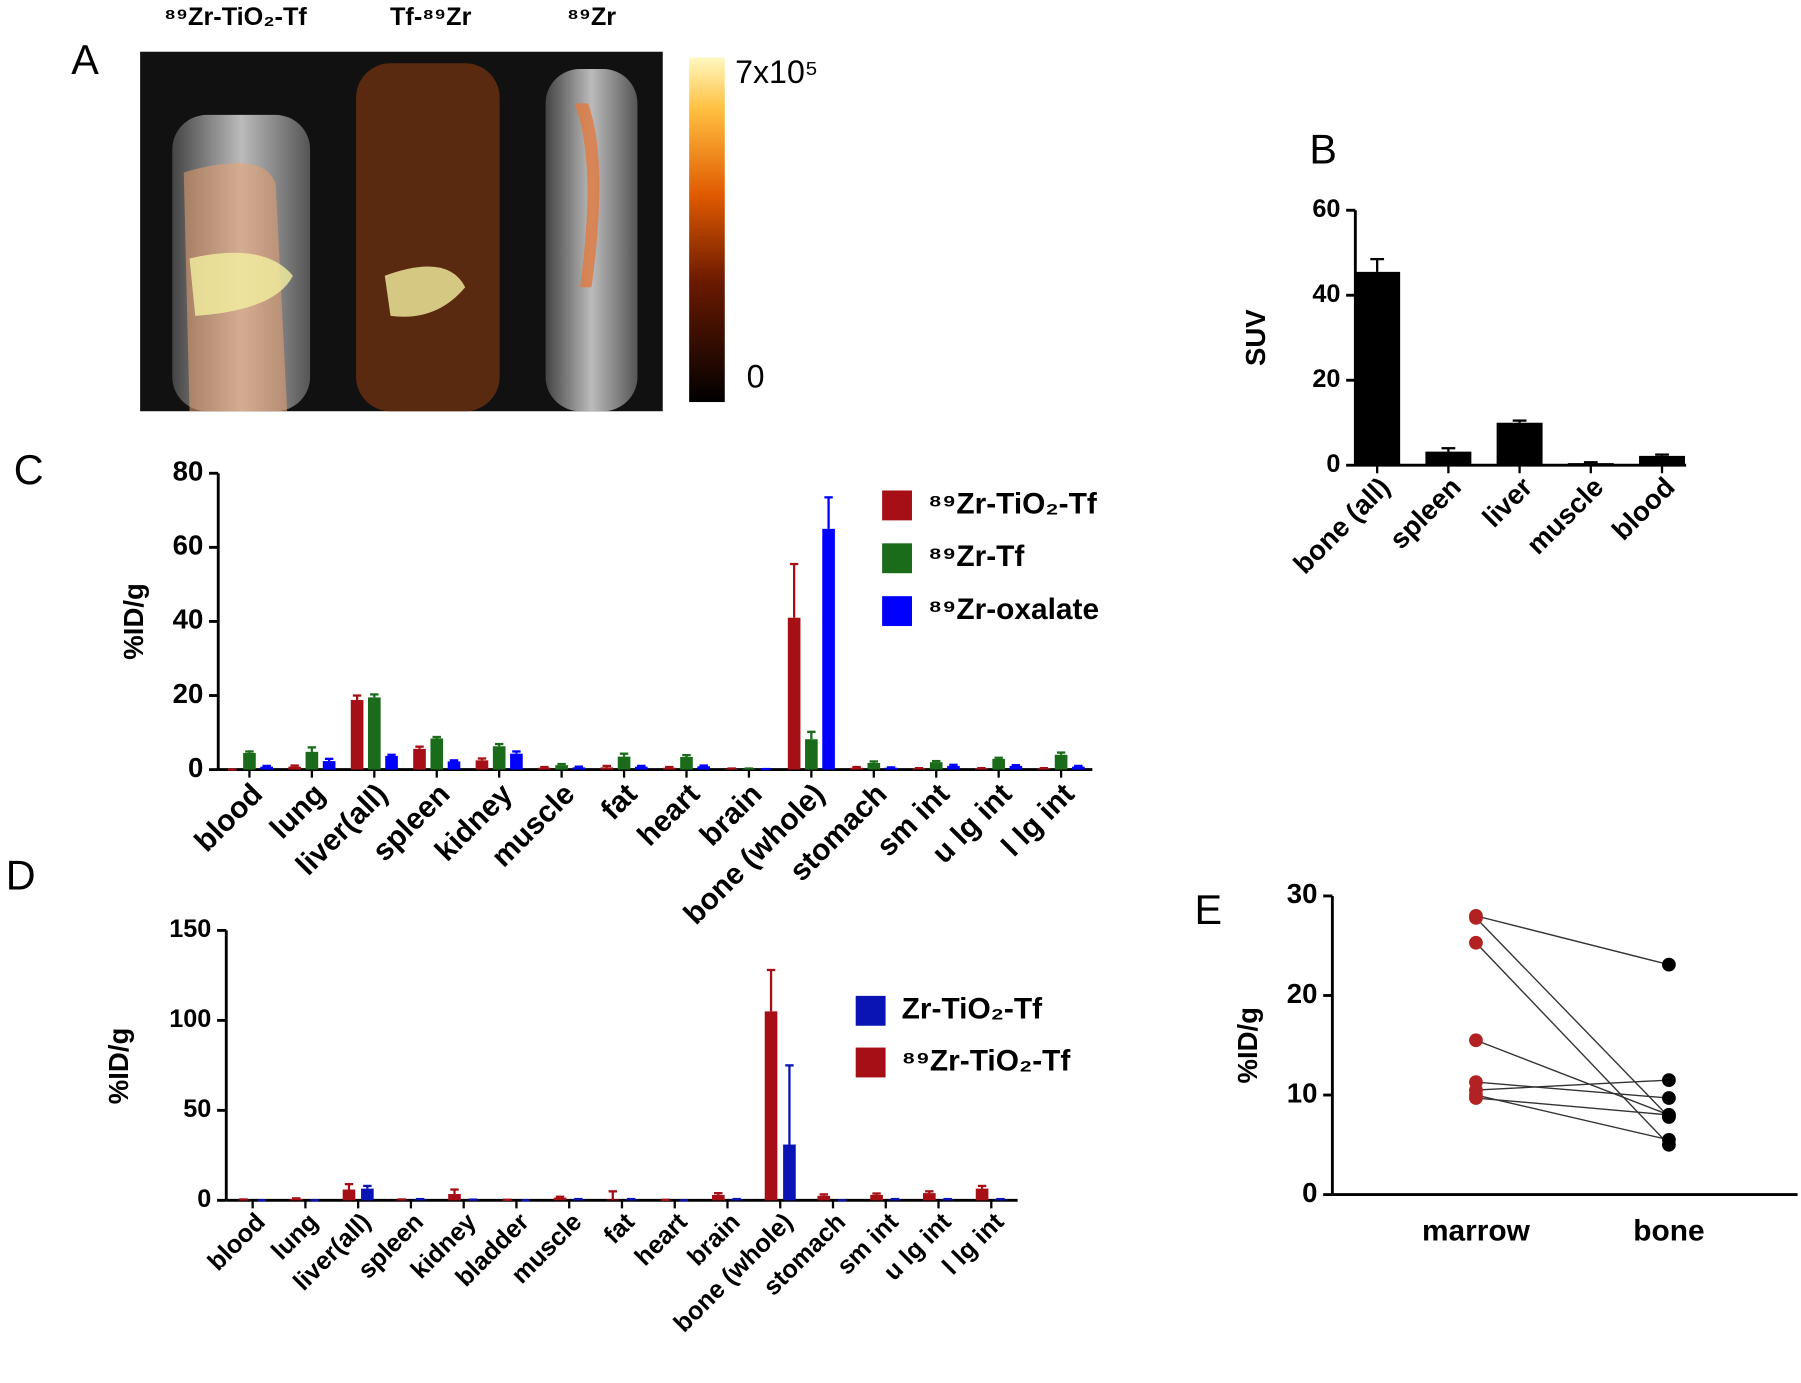  I want to click on y-tick-label: 10, so click(1302, 1092).